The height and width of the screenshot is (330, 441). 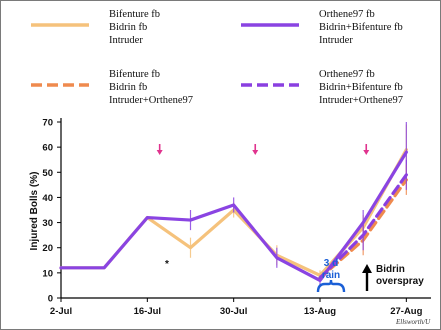 I want to click on y-tick-label-30: 30, so click(x=47, y=223).